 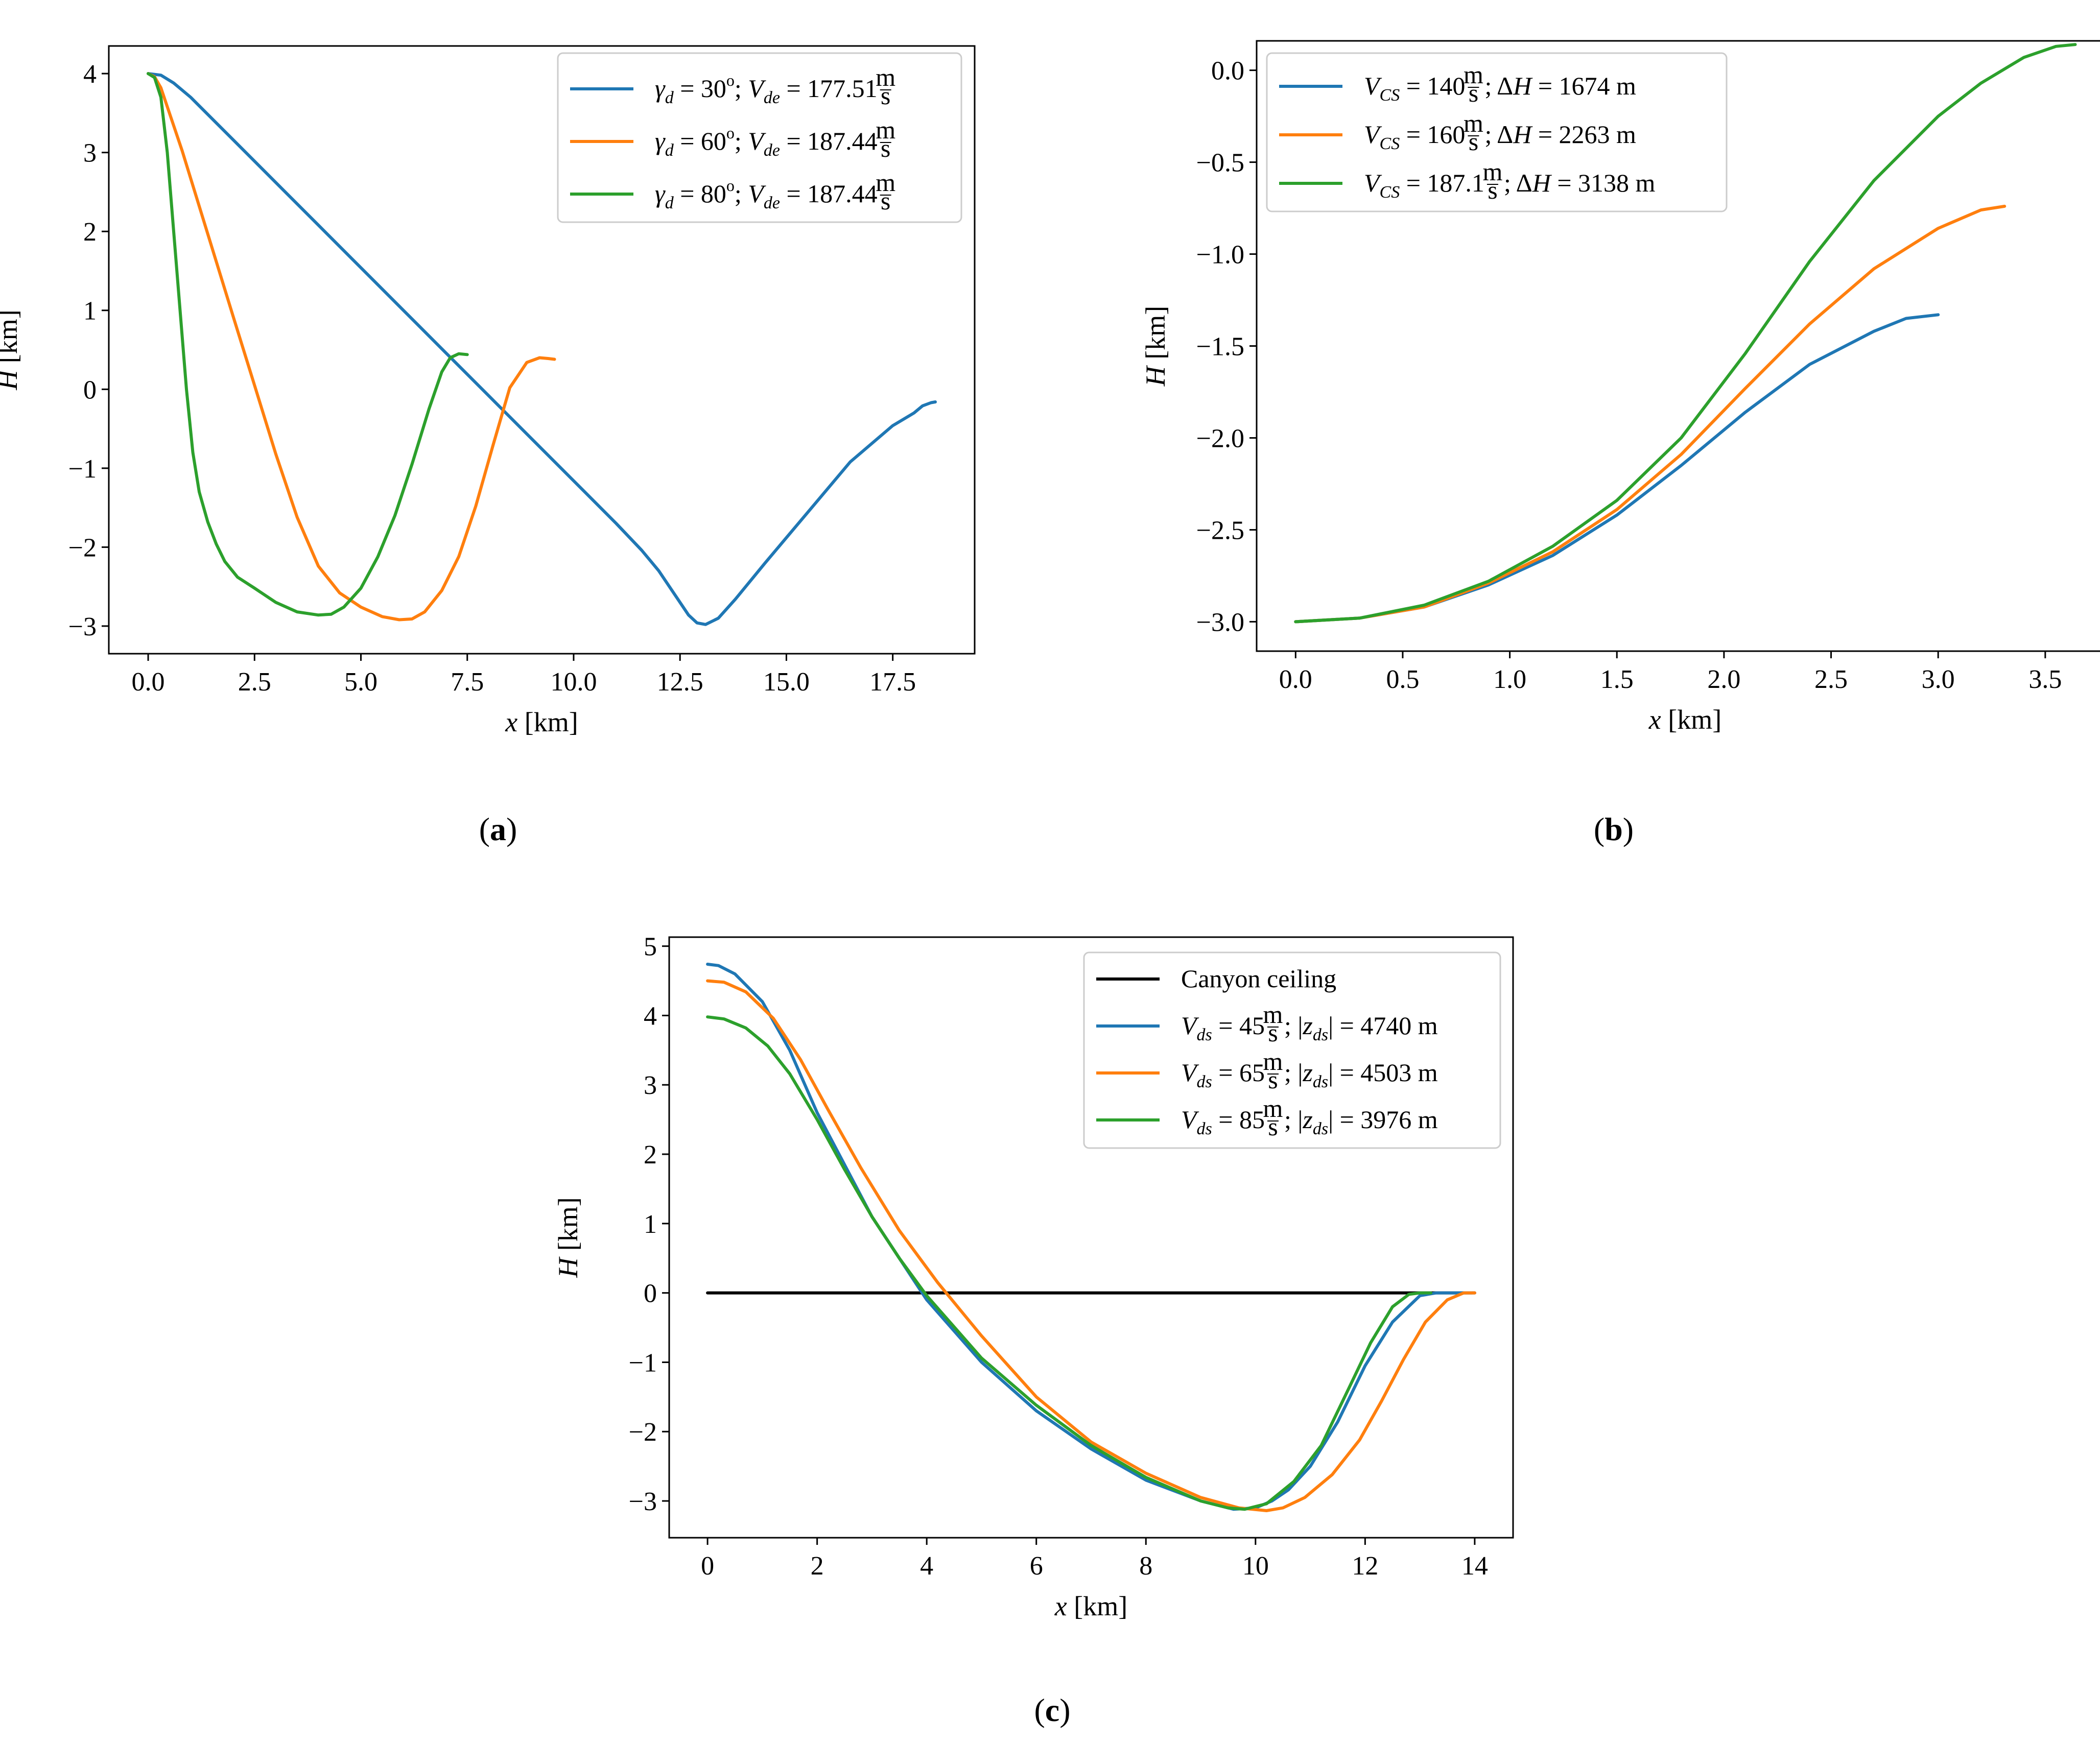 I want to click on legend-item-1: γd = 60o; Vde = 187.44 ms, so click(x=732, y=138).